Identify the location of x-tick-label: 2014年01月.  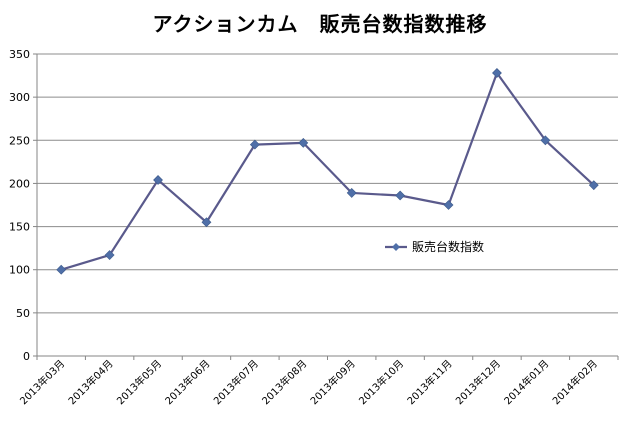
(526, 382).